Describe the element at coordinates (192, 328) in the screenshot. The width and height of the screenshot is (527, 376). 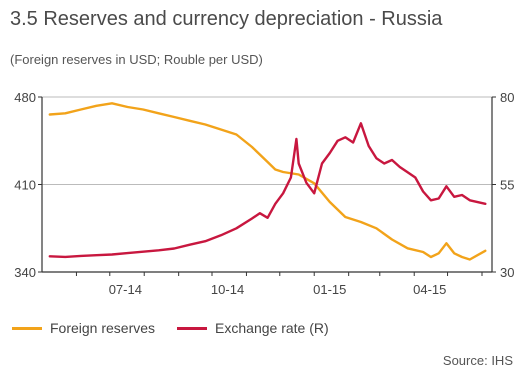
I see `legend-swatch-exchange` at that location.